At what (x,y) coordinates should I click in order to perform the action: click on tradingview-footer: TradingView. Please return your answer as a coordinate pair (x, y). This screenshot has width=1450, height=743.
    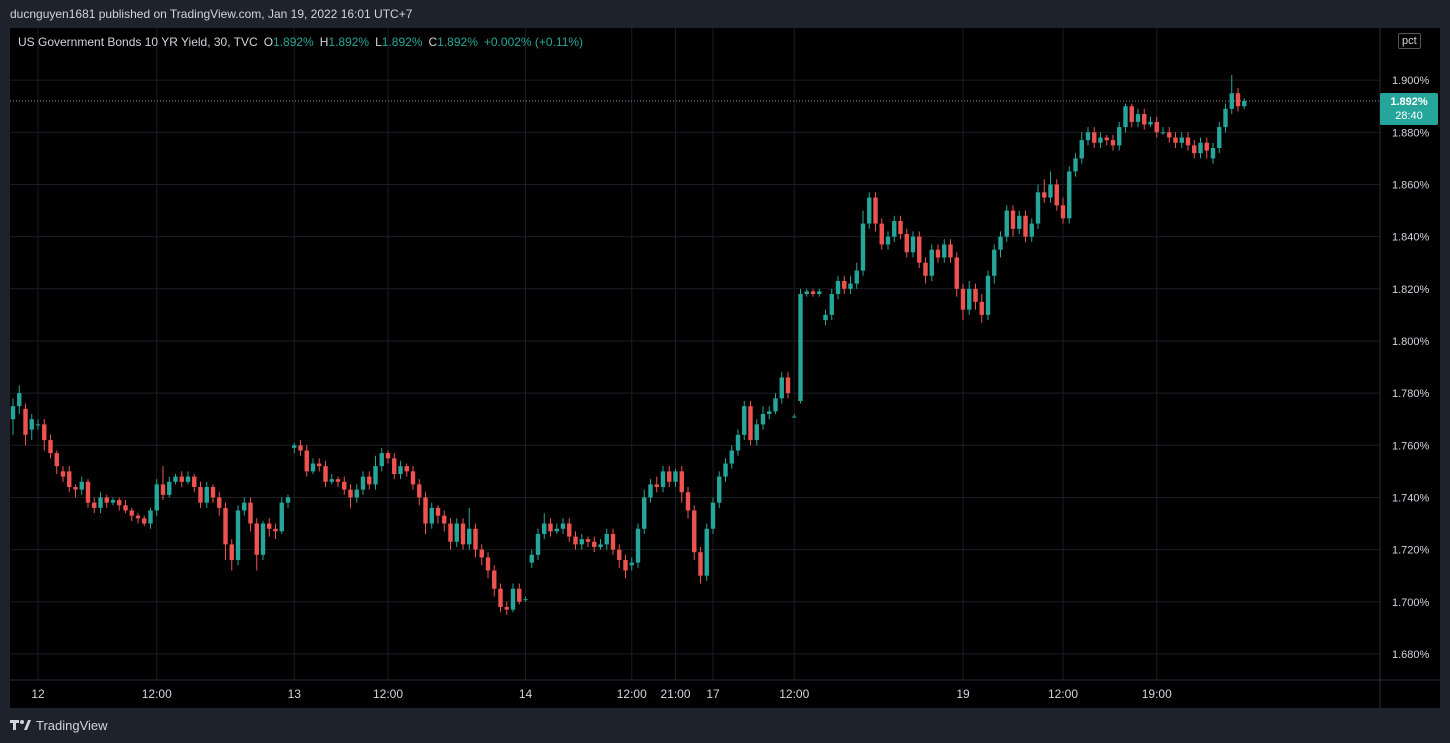
    Looking at the image, I should click on (59, 725).